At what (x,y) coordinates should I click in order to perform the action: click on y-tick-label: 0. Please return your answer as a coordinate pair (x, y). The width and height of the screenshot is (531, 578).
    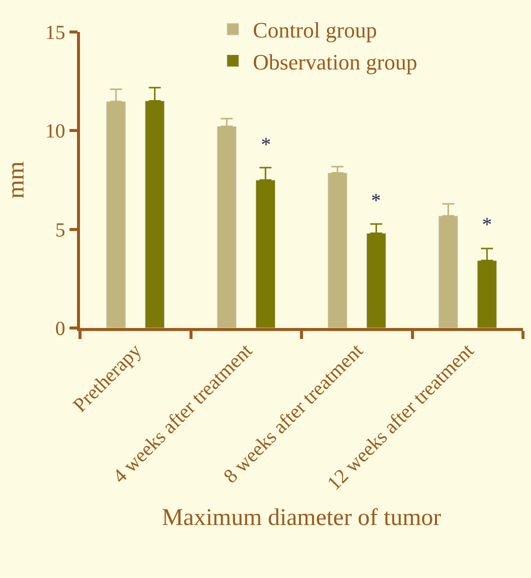
    Looking at the image, I should click on (60, 329).